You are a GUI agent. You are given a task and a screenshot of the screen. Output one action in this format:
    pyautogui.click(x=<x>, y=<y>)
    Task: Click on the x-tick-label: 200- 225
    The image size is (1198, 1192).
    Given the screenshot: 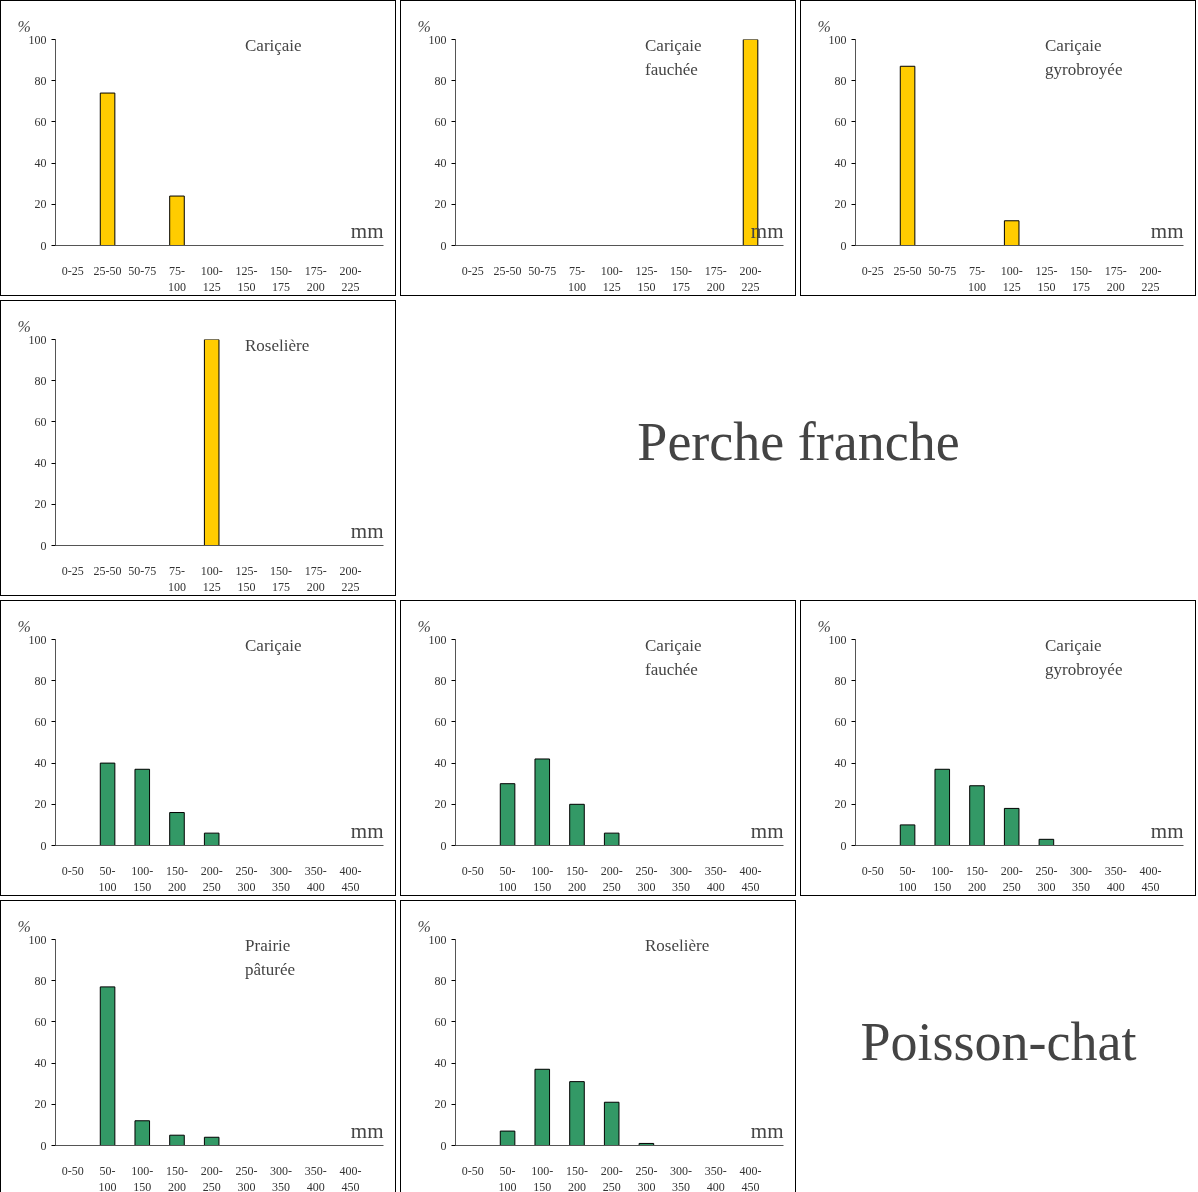 What is the action you would take?
    pyautogui.click(x=350, y=579)
    